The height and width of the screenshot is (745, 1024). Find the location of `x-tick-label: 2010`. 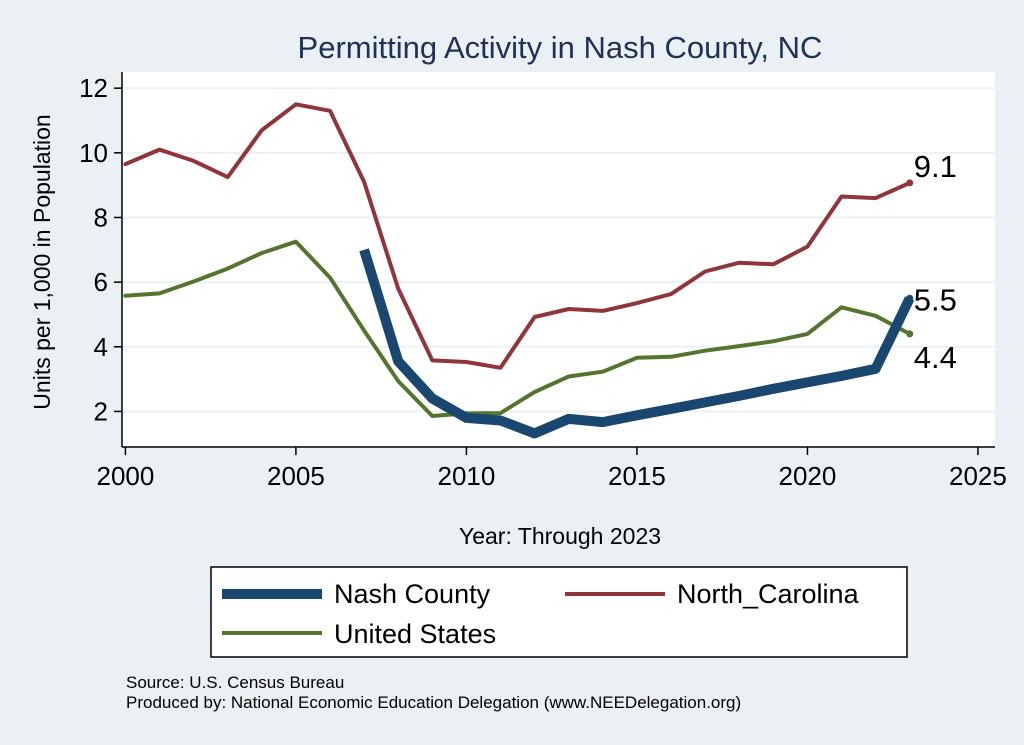

x-tick-label: 2010 is located at coordinates (467, 476).